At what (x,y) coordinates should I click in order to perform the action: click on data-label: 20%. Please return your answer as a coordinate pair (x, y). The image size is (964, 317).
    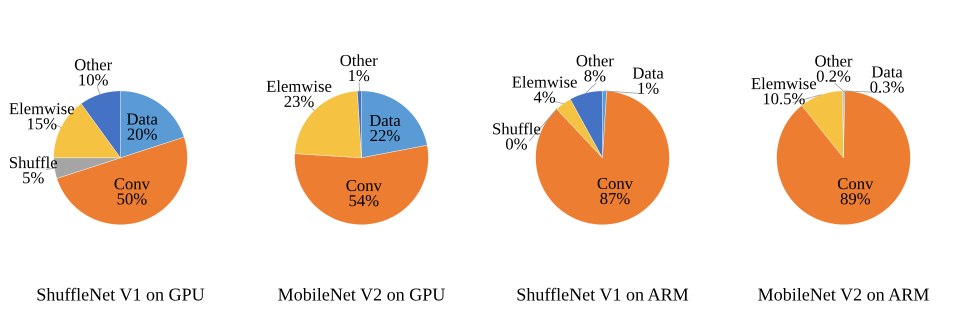
    Looking at the image, I should click on (142, 134).